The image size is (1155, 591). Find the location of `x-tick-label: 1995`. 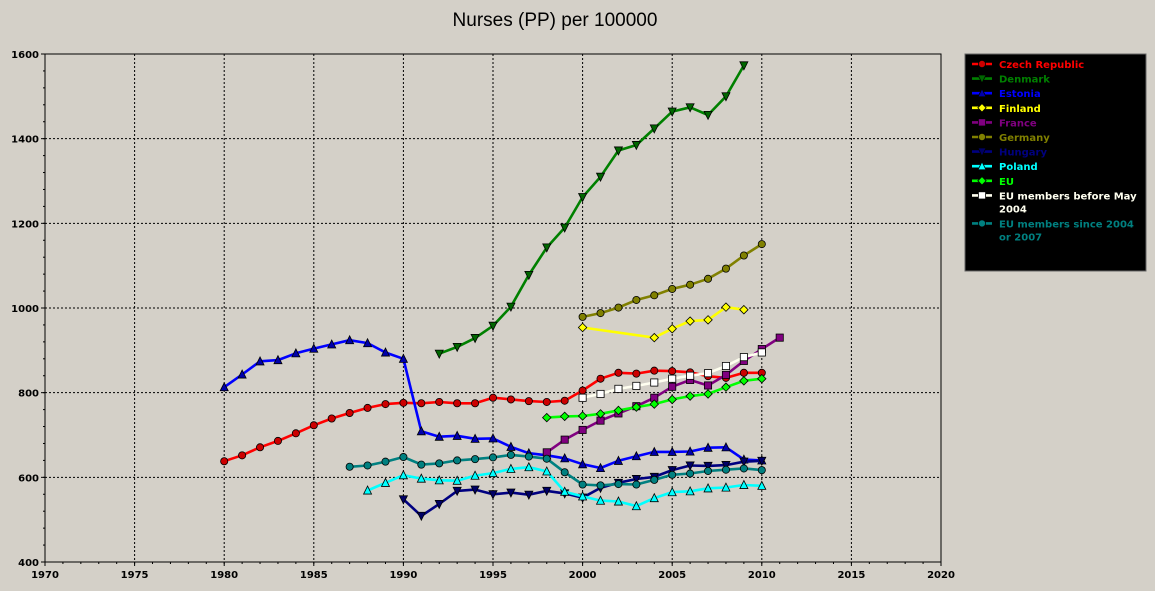

x-tick-label: 1995 is located at coordinates (493, 575).